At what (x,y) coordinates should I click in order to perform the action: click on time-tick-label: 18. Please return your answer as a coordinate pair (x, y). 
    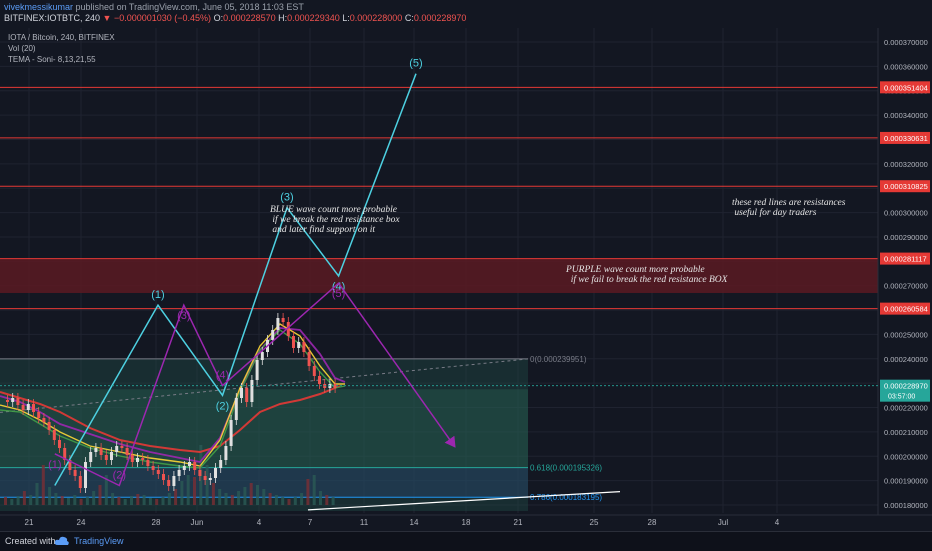
    Looking at the image, I should click on (466, 522).